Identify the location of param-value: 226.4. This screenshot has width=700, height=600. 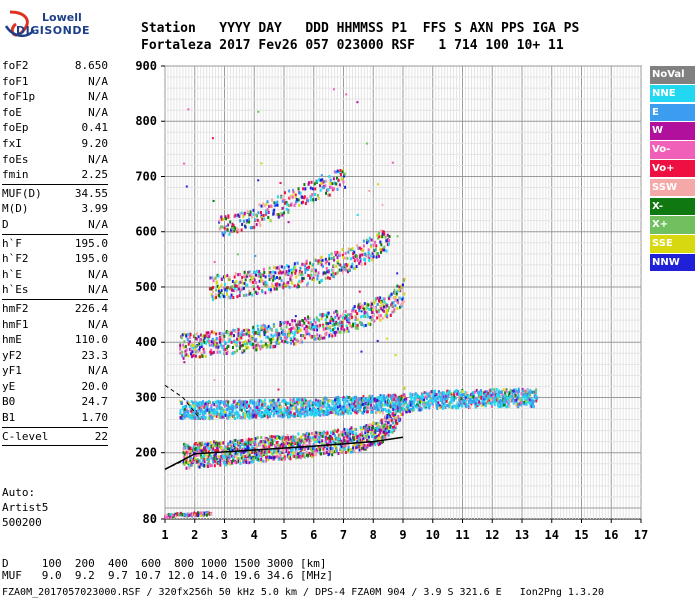
(91, 308).